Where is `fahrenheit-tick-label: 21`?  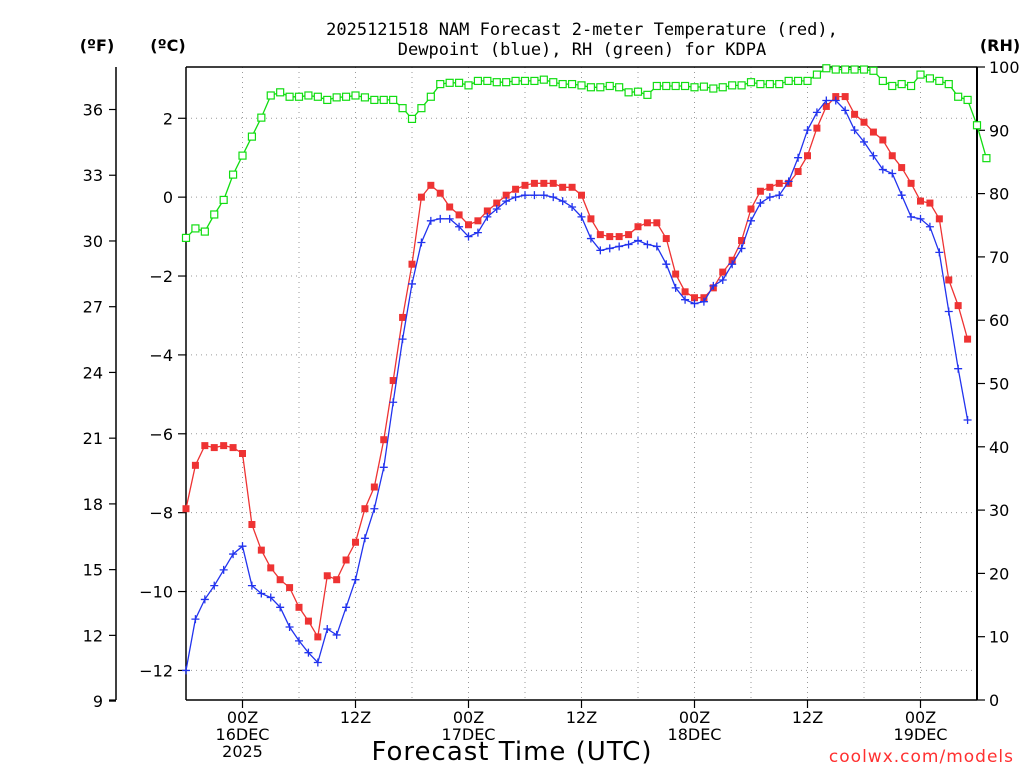
fahrenheit-tick-label: 21 is located at coordinates (93, 438).